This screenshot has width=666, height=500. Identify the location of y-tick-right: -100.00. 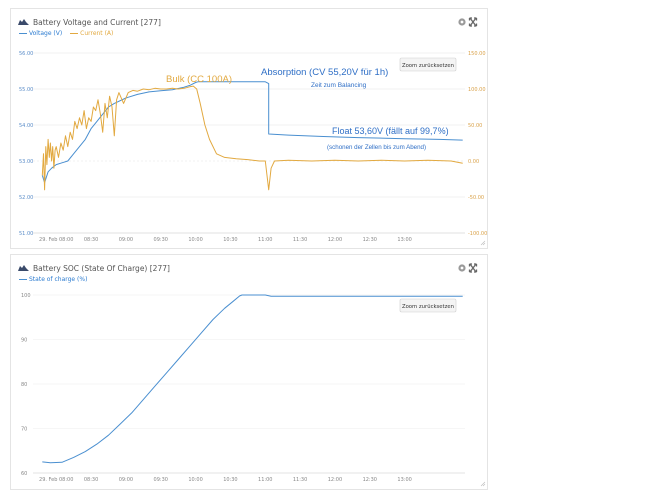
(477, 234).